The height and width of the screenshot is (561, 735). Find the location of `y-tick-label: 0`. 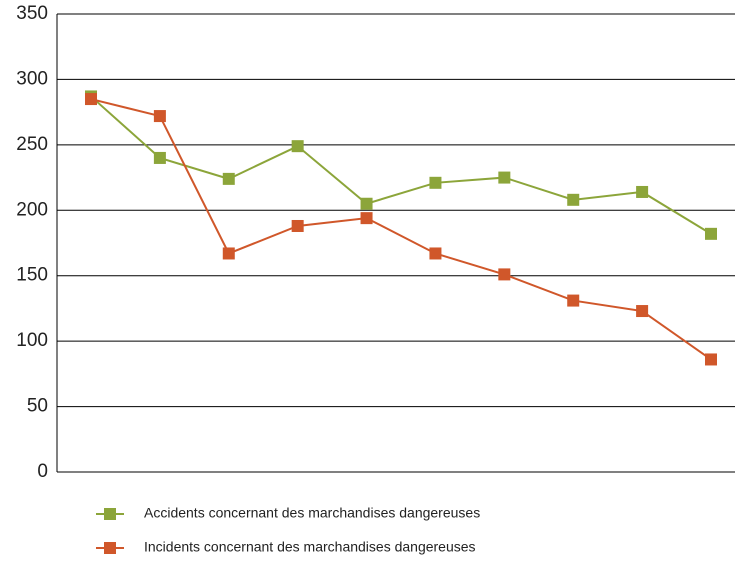

y-tick-label: 0 is located at coordinates (42, 471).